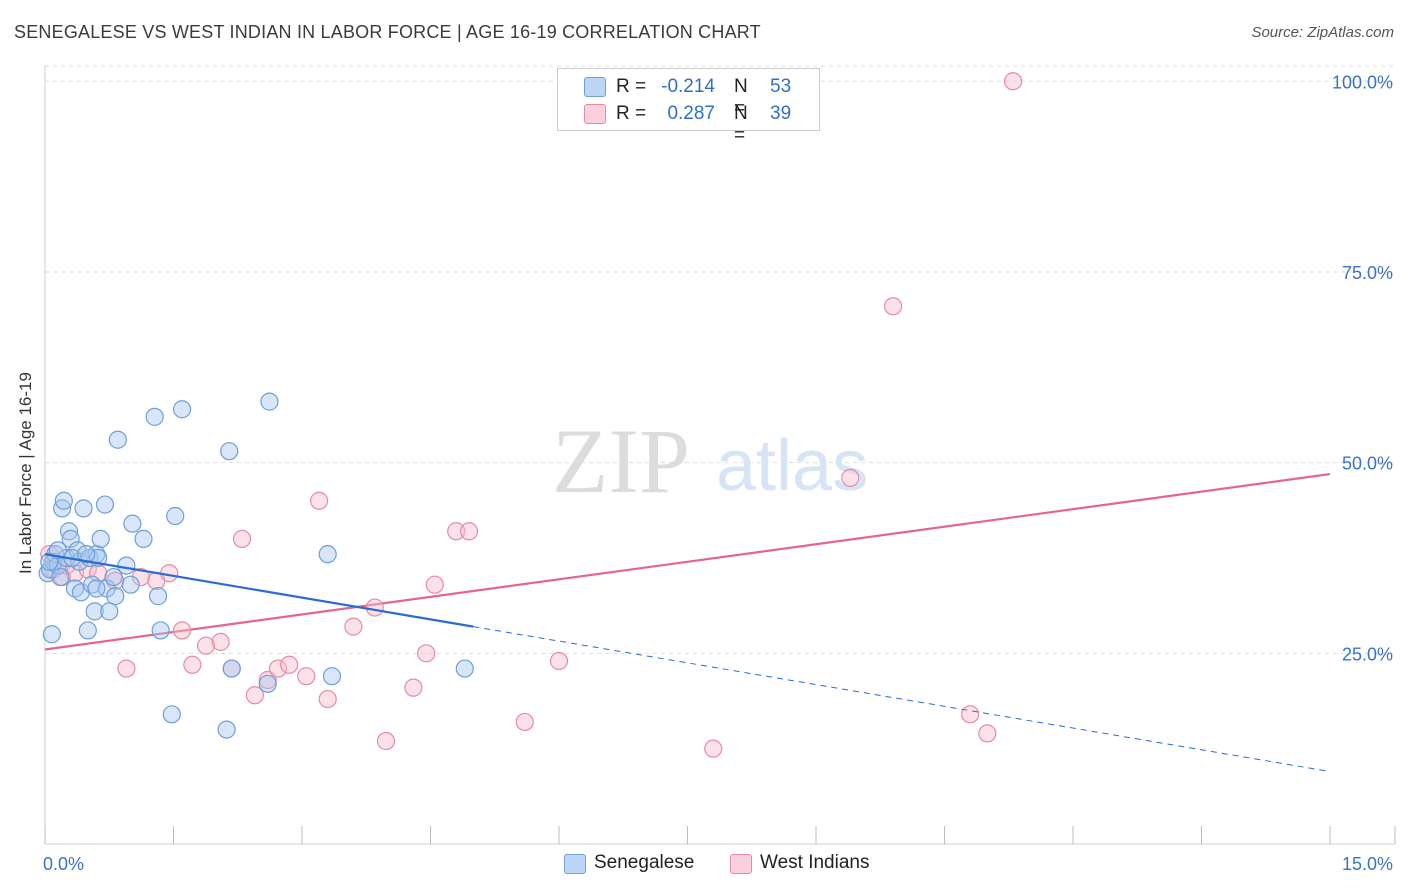 This screenshot has width=1406, height=892. I want to click on trend-line-senegalese-extension, so click(902, 699).